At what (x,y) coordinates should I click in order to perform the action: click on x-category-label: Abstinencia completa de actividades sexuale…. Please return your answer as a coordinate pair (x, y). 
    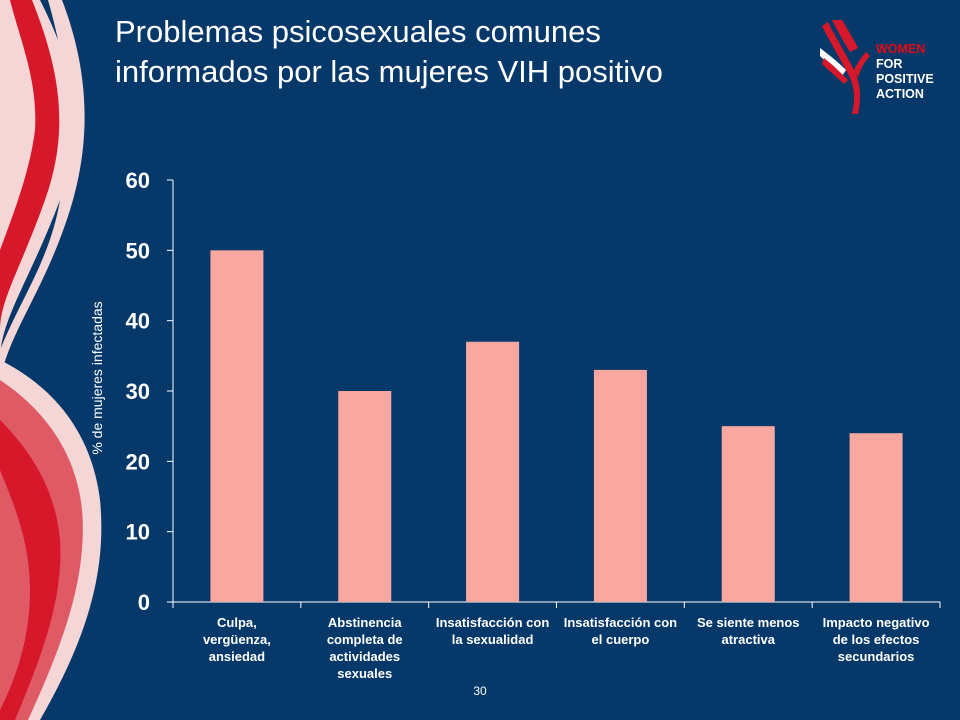
    Looking at the image, I should click on (365, 648).